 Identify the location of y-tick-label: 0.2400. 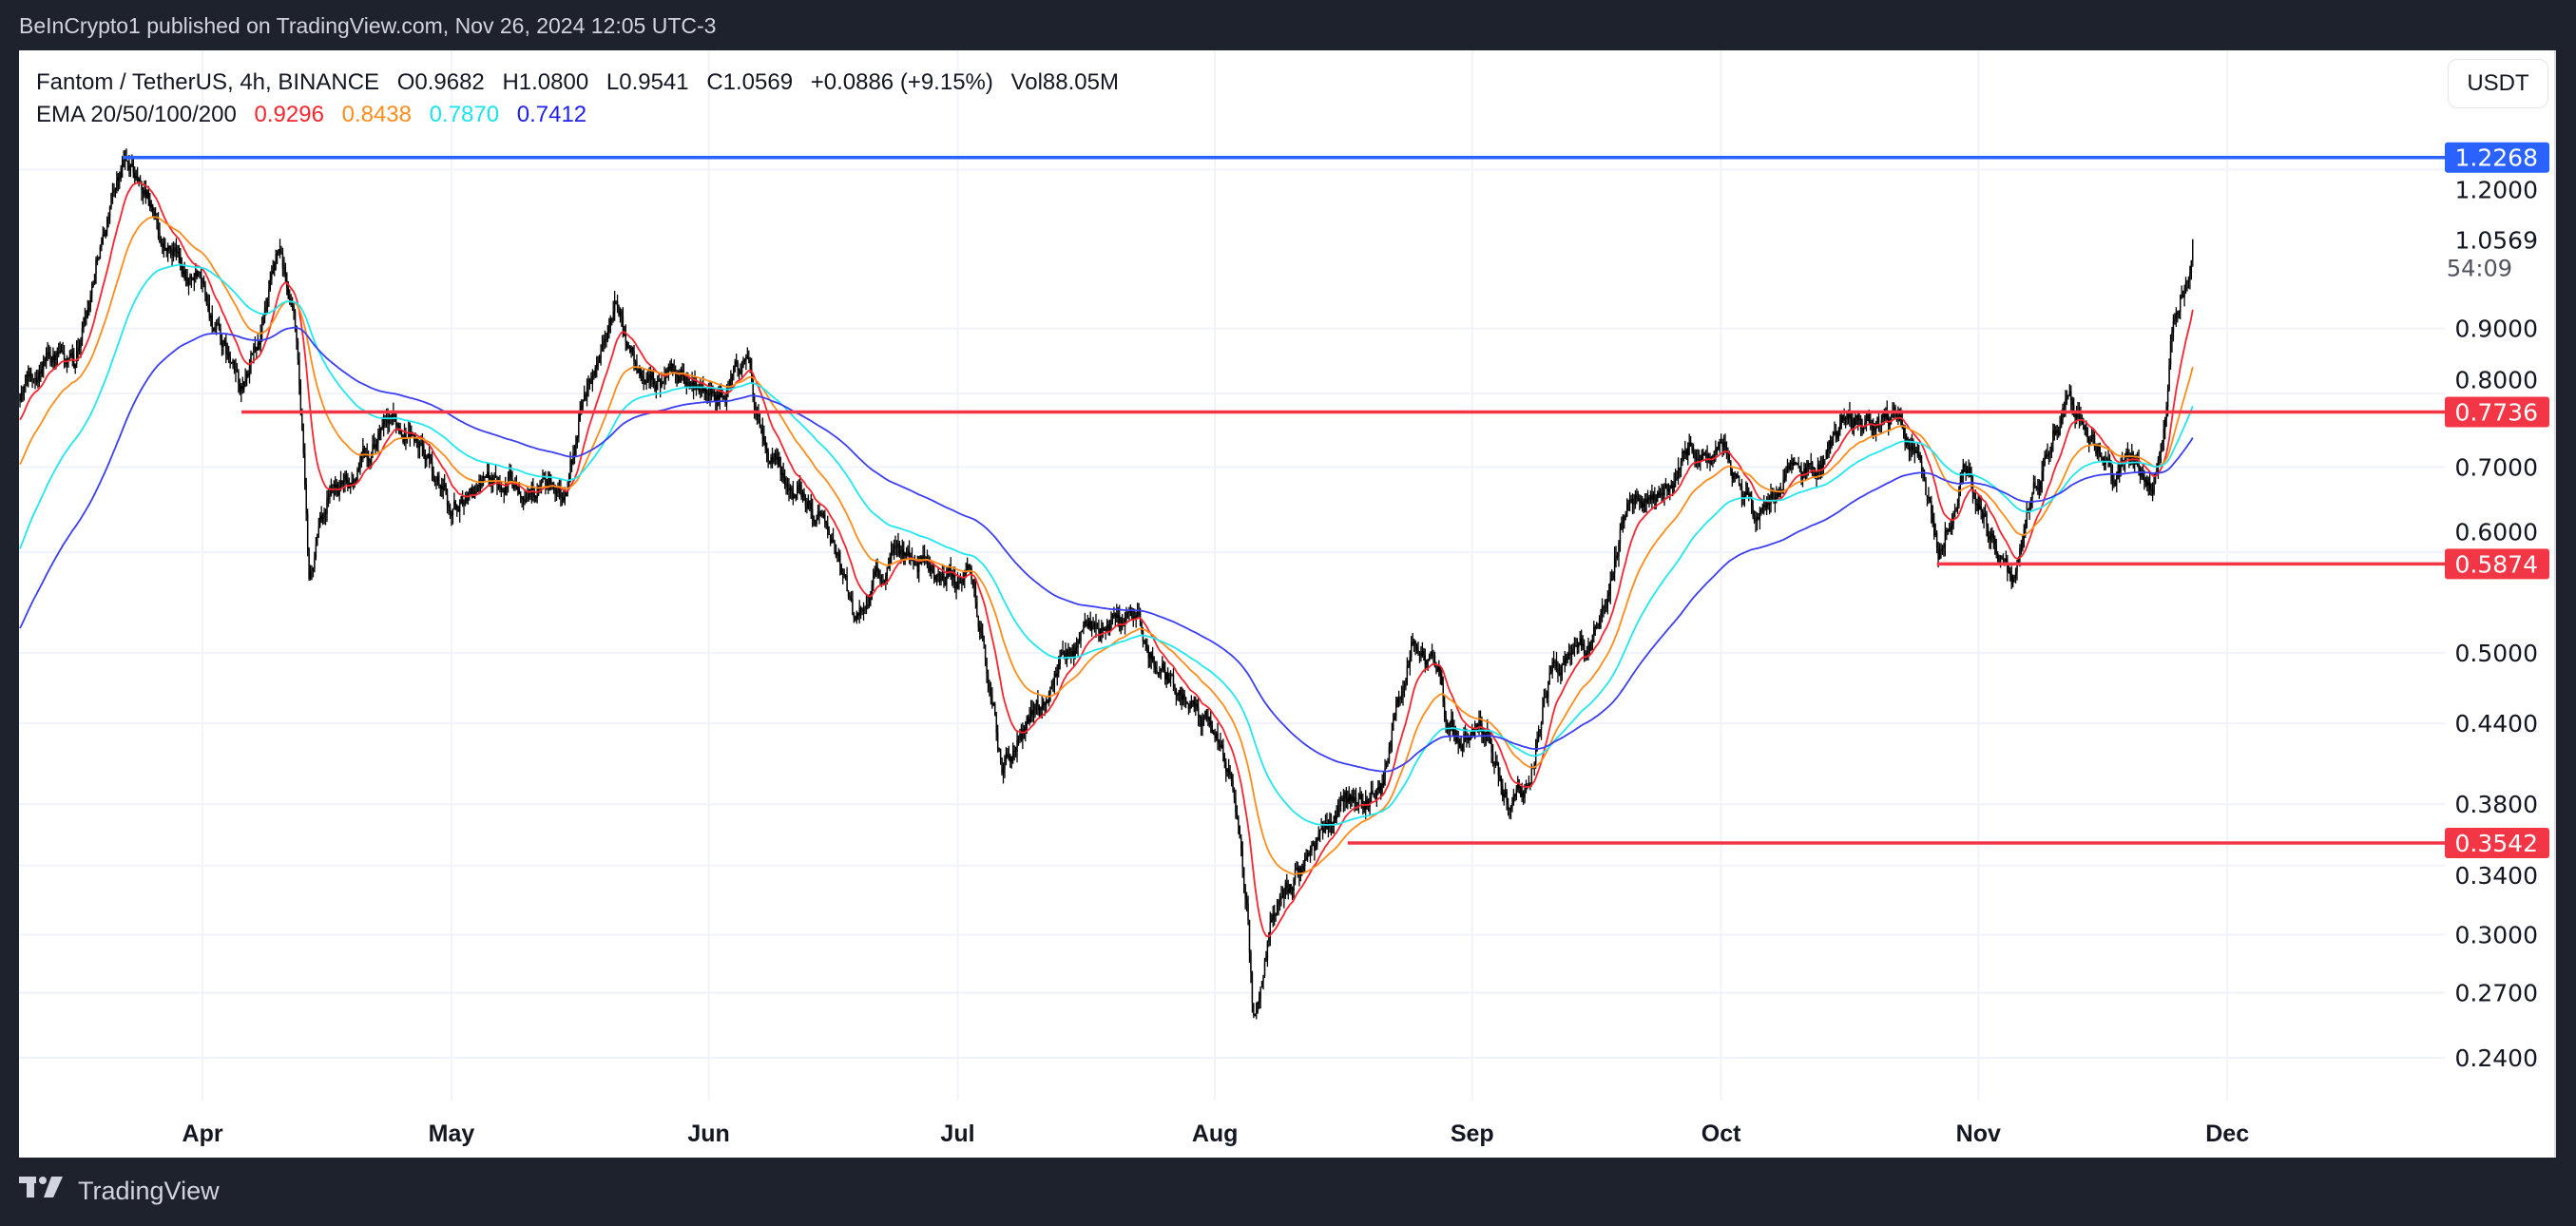
(2497, 1058).